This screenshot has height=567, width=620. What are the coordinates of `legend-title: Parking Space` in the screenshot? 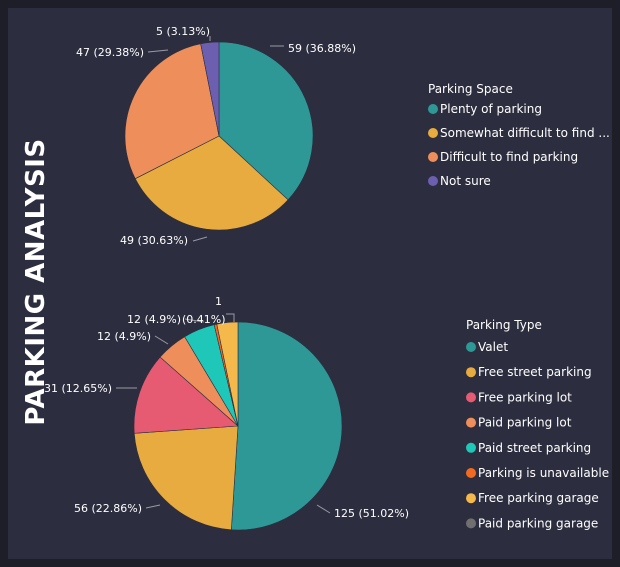 It's located at (470, 89).